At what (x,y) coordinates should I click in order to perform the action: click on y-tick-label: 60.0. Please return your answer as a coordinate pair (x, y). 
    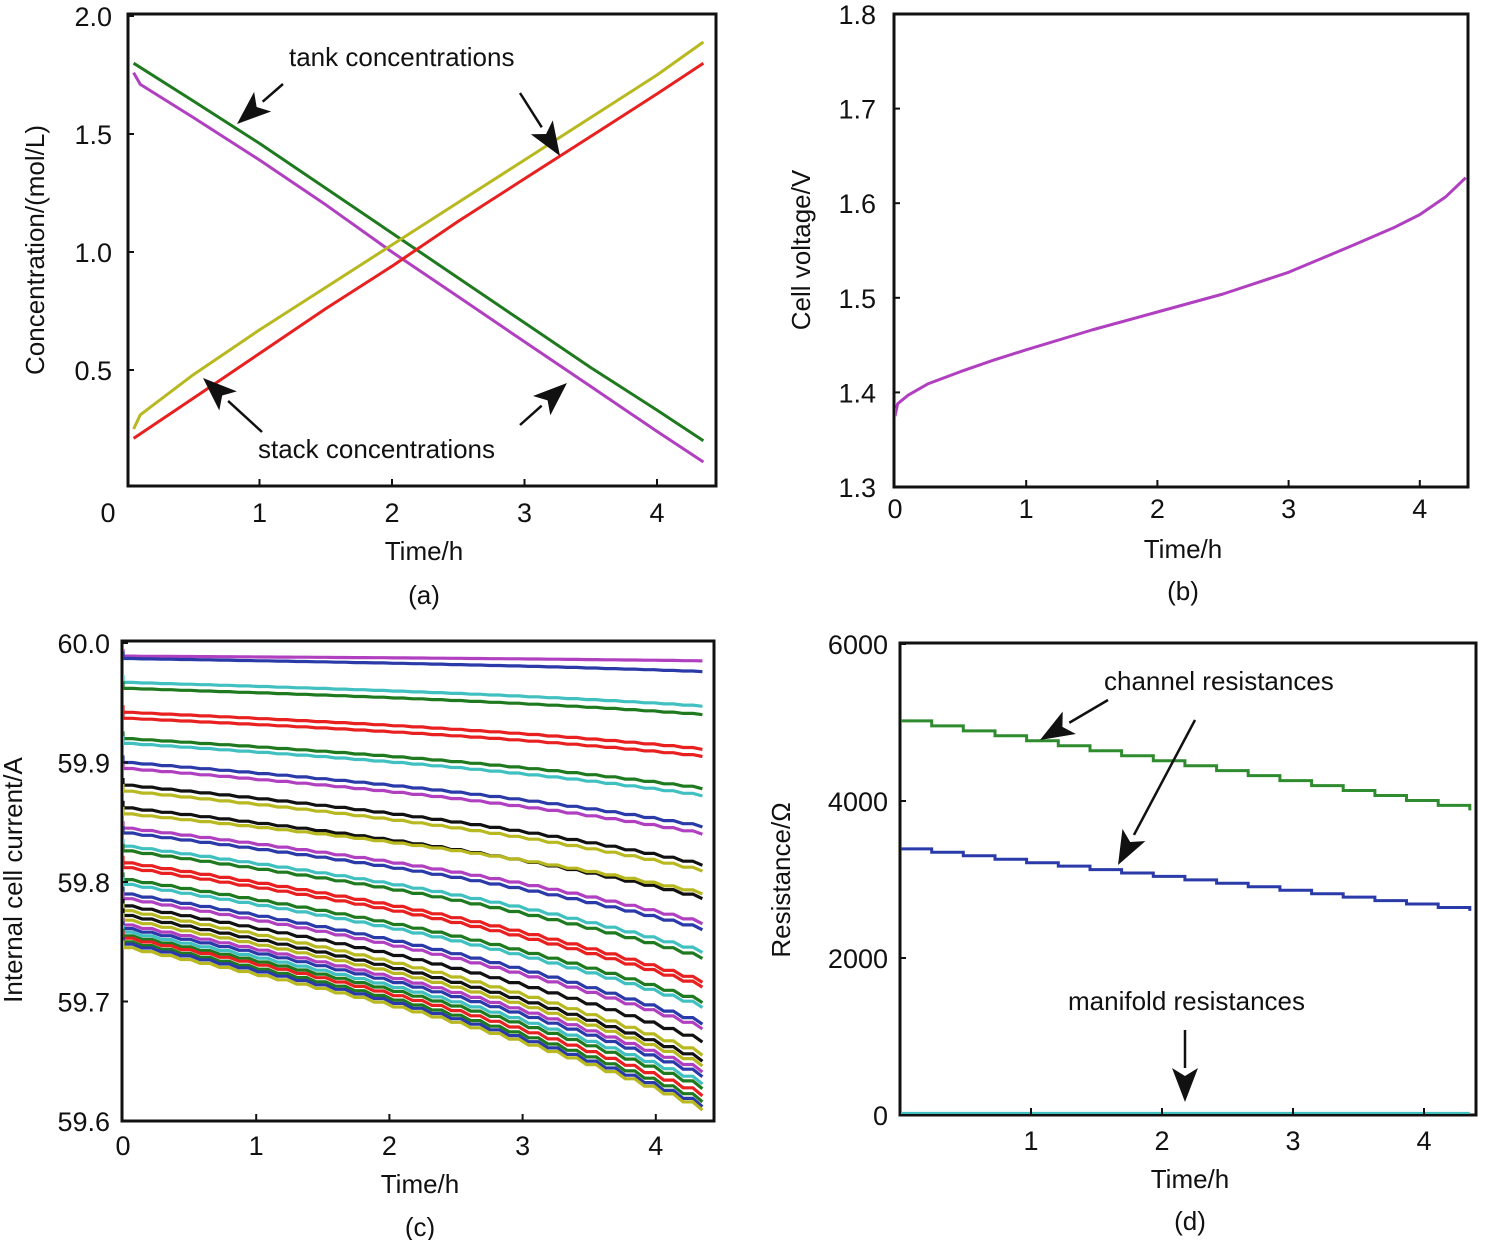
    Looking at the image, I should click on (83, 644).